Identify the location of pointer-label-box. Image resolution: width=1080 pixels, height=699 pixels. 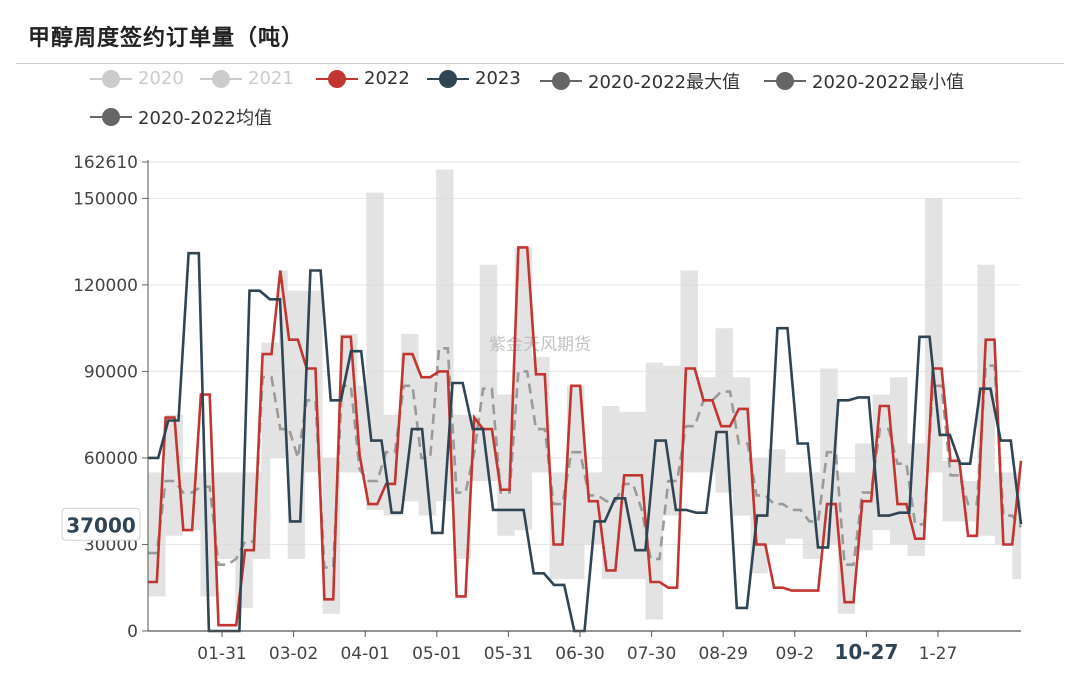
(101, 524).